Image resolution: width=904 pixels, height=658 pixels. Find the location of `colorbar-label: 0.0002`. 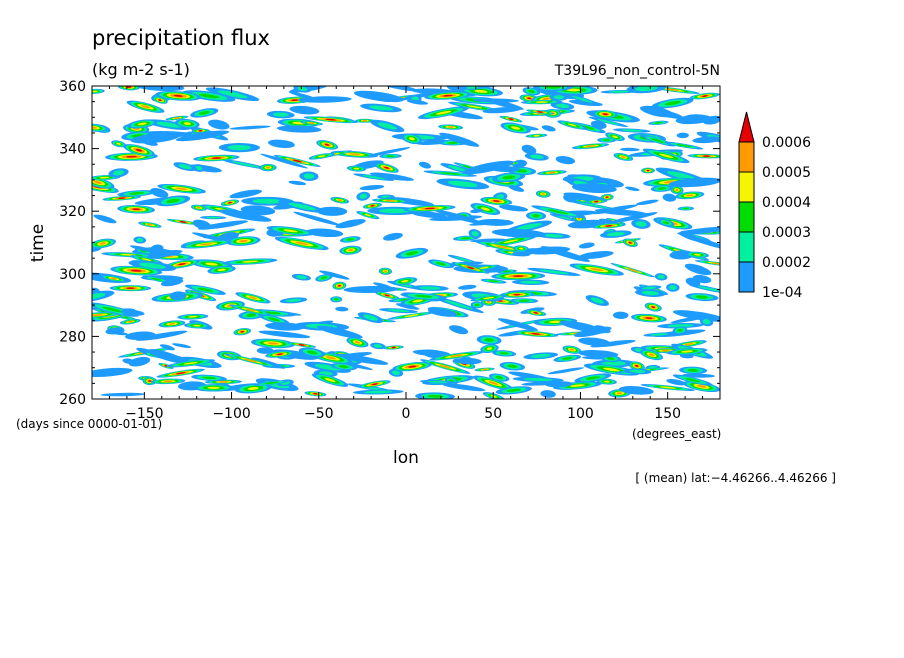

colorbar-label: 0.0002 is located at coordinates (786, 263).